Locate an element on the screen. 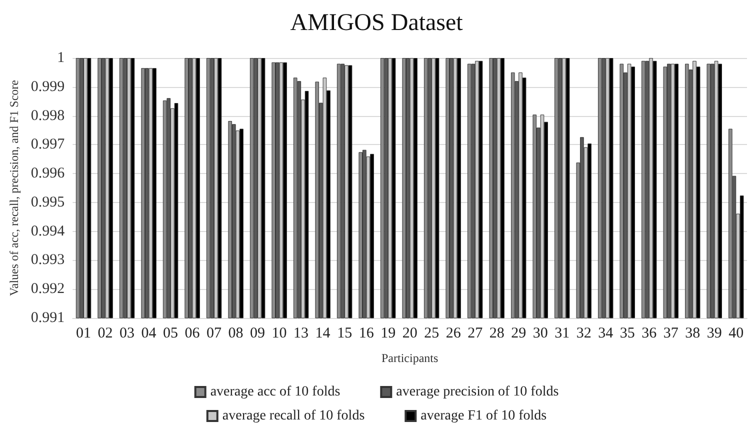 The image size is (753, 430). x-tick-label: 04 is located at coordinates (149, 334).